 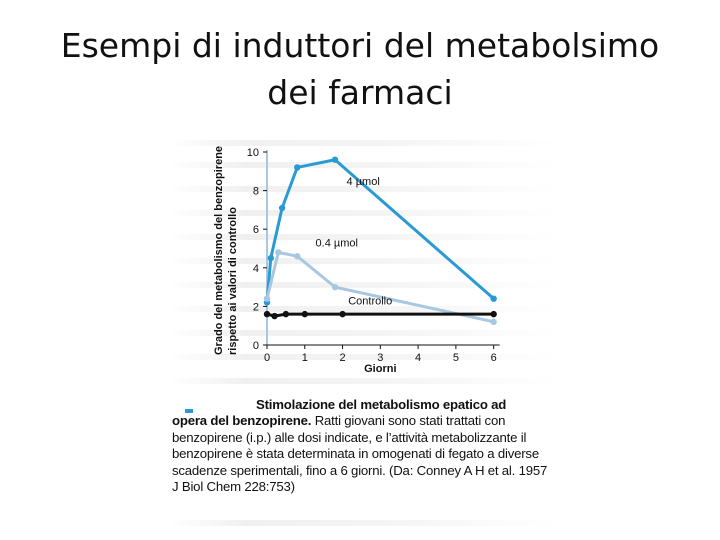 I want to click on y-axis-label-line-2: rispetto ai valori di controllo, so click(x=233, y=281).